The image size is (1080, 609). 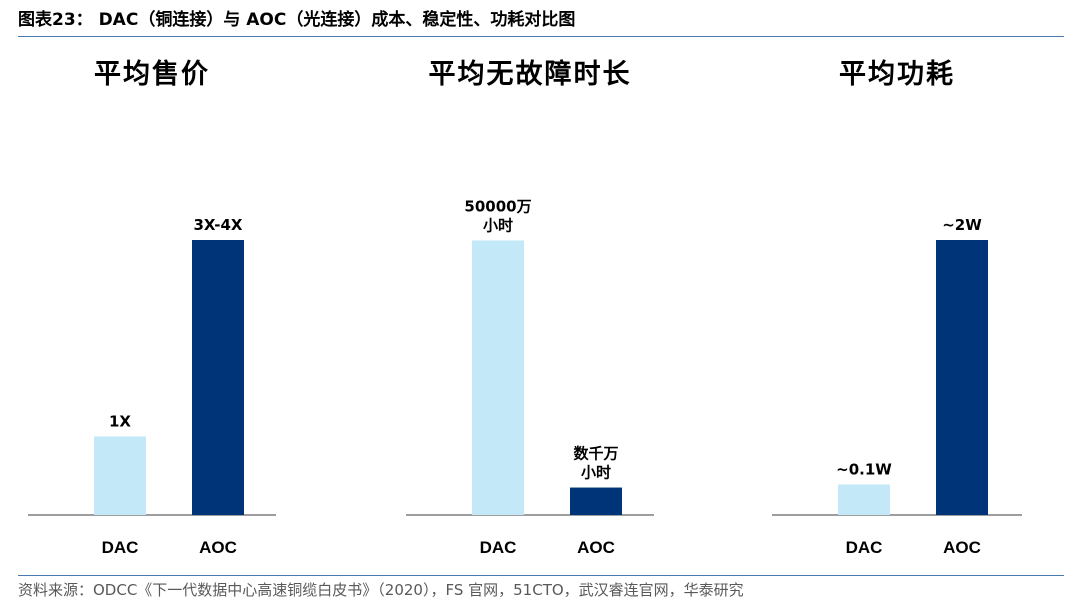 What do you see at coordinates (120, 421) in the screenshot?
I see `data-label-dac: 1X` at bounding box center [120, 421].